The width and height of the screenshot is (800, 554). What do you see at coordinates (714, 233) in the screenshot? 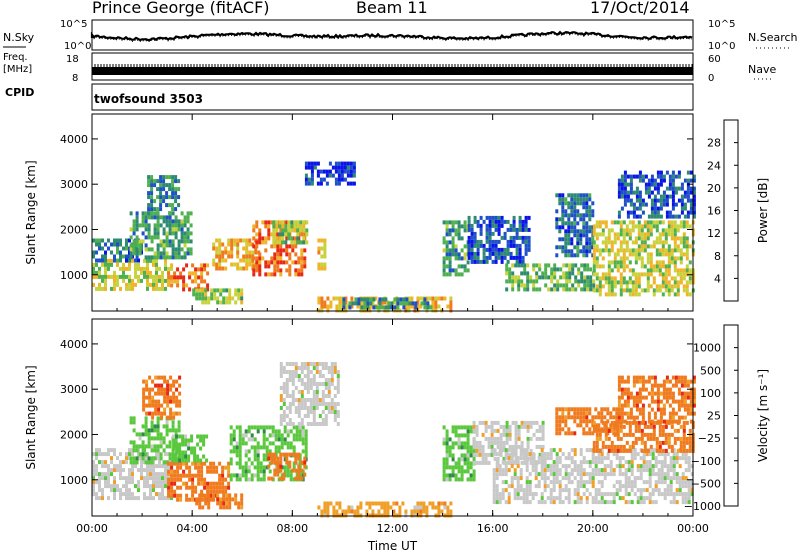
I see `power-colorbar-tick-label: 12` at bounding box center [714, 233].